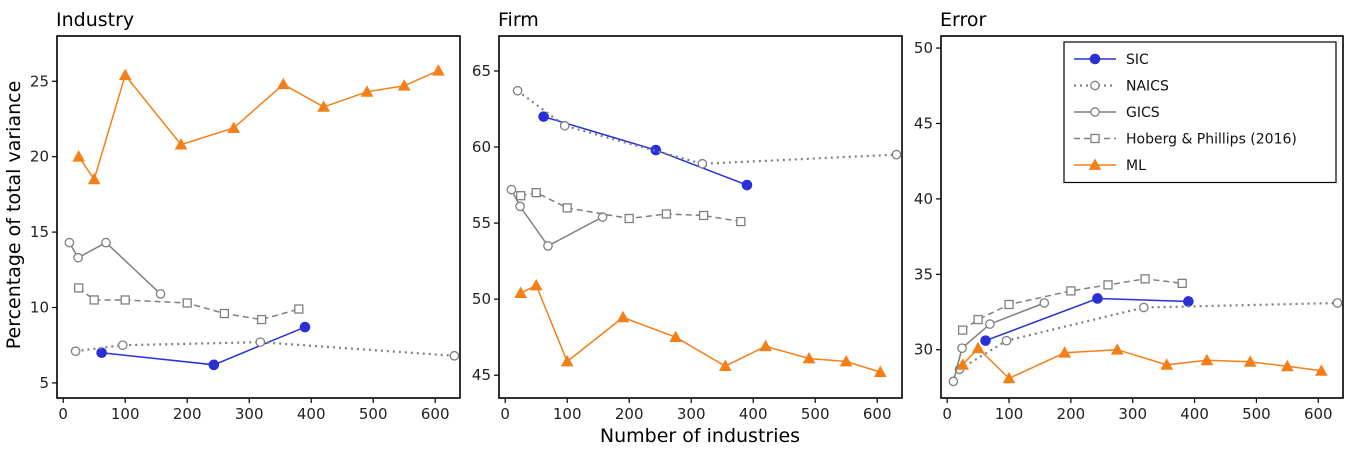 This screenshot has height=453, width=1359. I want to click on legend-label-naics: NAICS, so click(1147, 87).